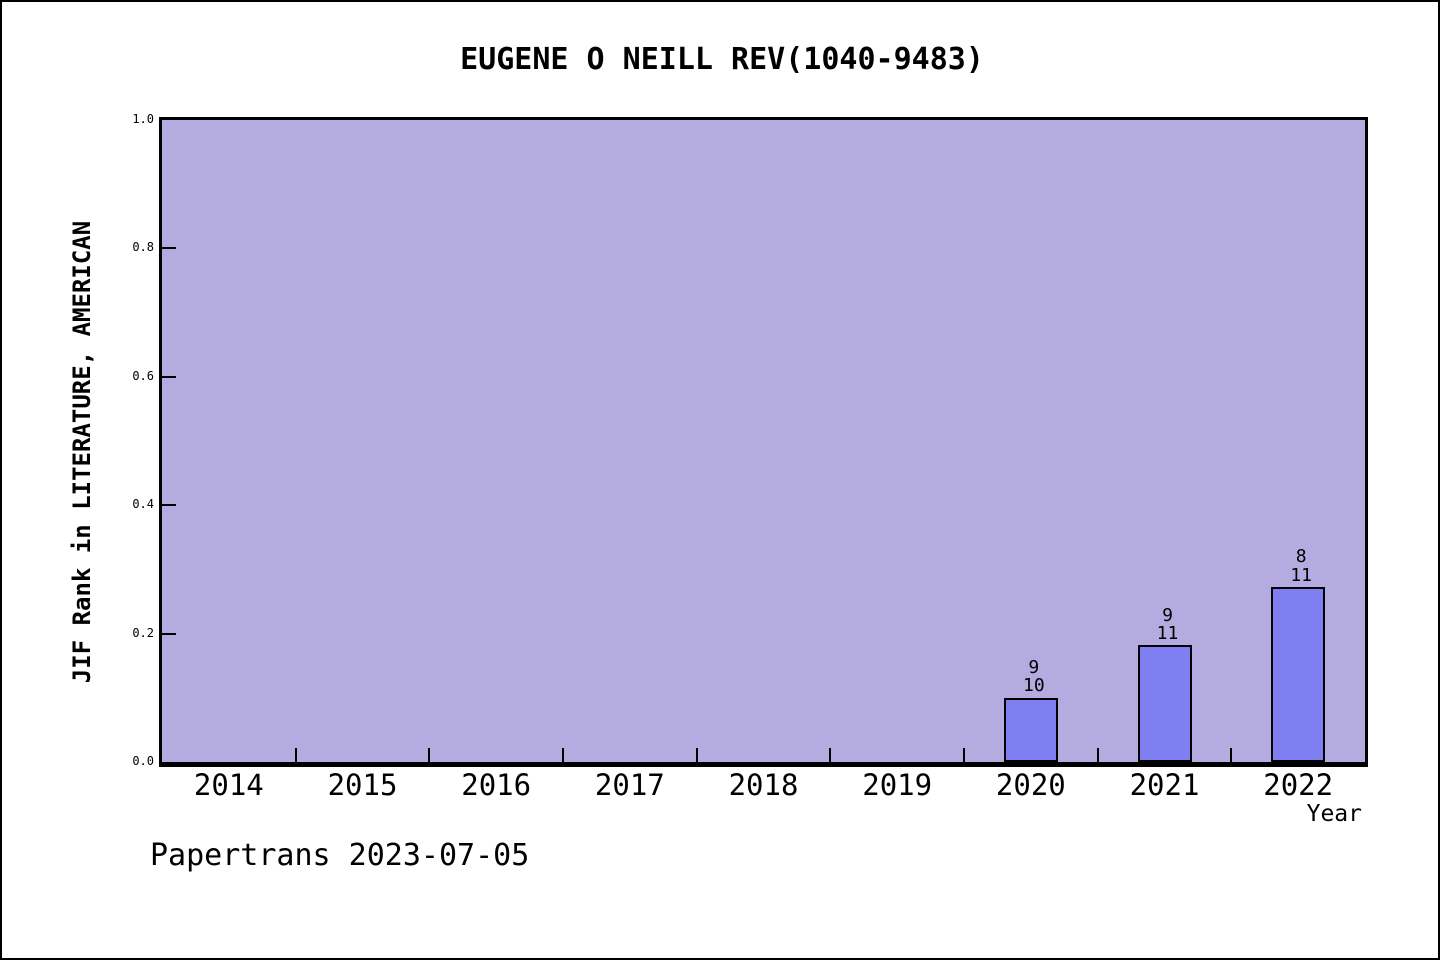 The height and width of the screenshot is (960, 1440). I want to click on bar-2021, so click(1164, 703).